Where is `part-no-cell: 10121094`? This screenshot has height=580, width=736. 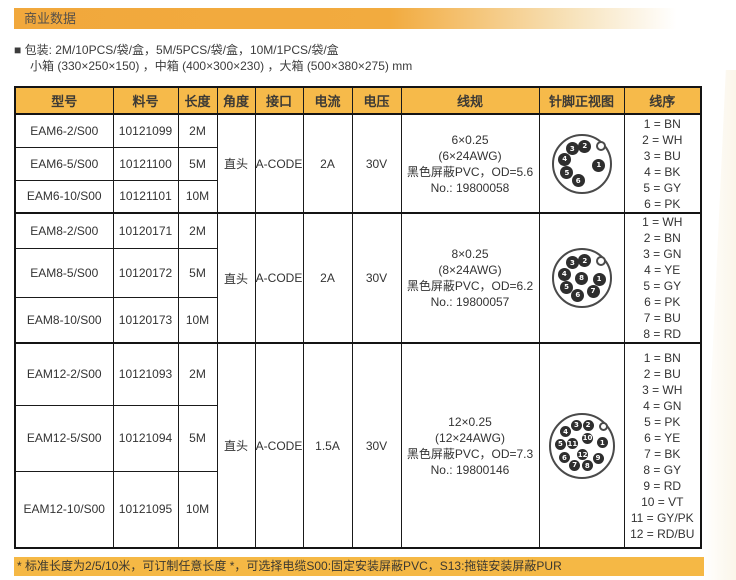 part-no-cell: 10121094 is located at coordinates (145, 438).